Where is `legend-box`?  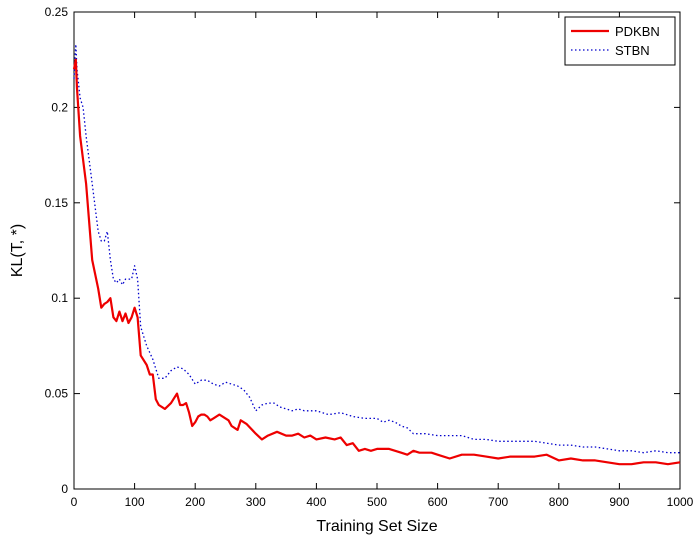 legend-box is located at coordinates (620, 41).